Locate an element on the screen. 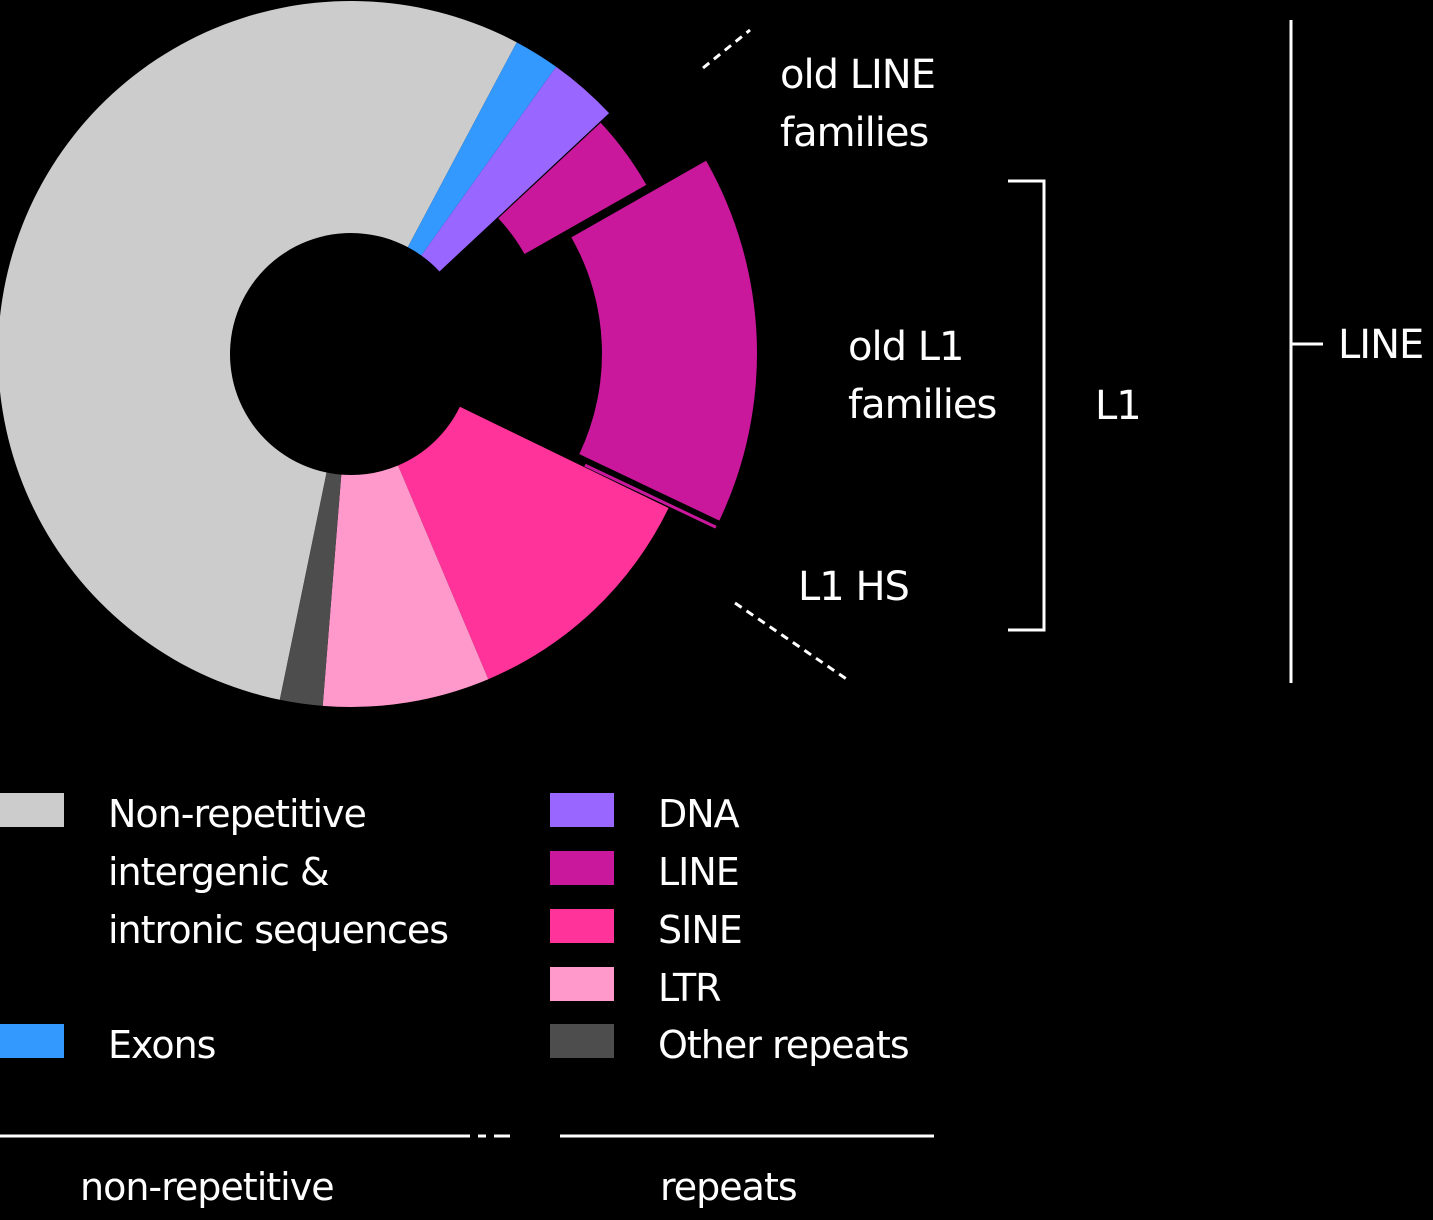  slice-sine is located at coordinates (533, 543).